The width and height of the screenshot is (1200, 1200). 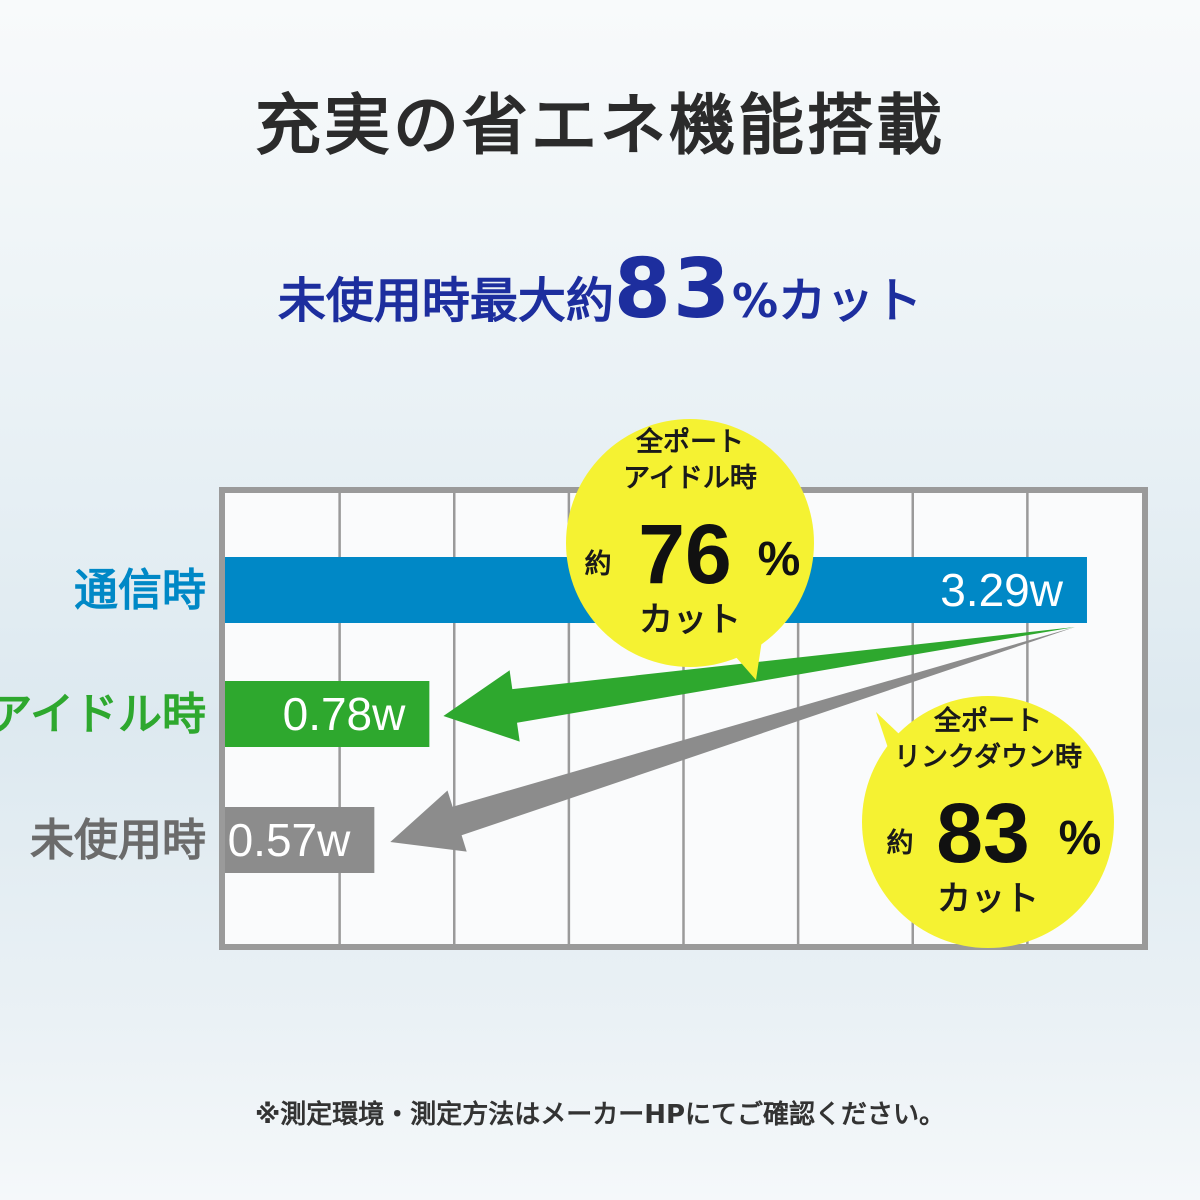 What do you see at coordinates (118, 840) in the screenshot?
I see `category-label: 未使用時` at bounding box center [118, 840].